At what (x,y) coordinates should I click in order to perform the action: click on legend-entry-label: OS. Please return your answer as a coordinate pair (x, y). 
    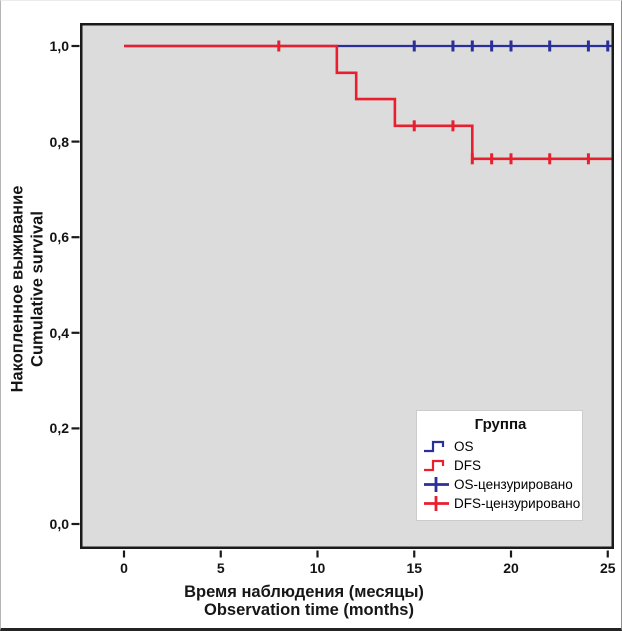
    Looking at the image, I should click on (464, 446).